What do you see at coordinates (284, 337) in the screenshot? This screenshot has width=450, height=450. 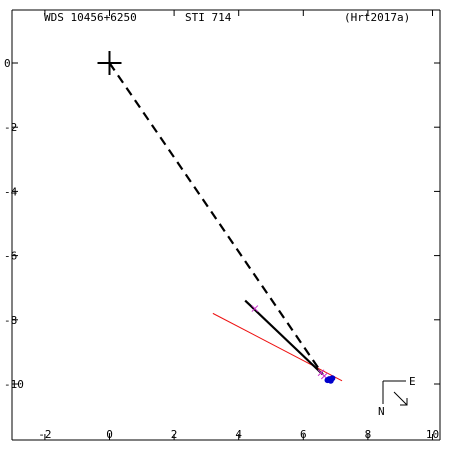 I see `orbit-segment` at bounding box center [284, 337].